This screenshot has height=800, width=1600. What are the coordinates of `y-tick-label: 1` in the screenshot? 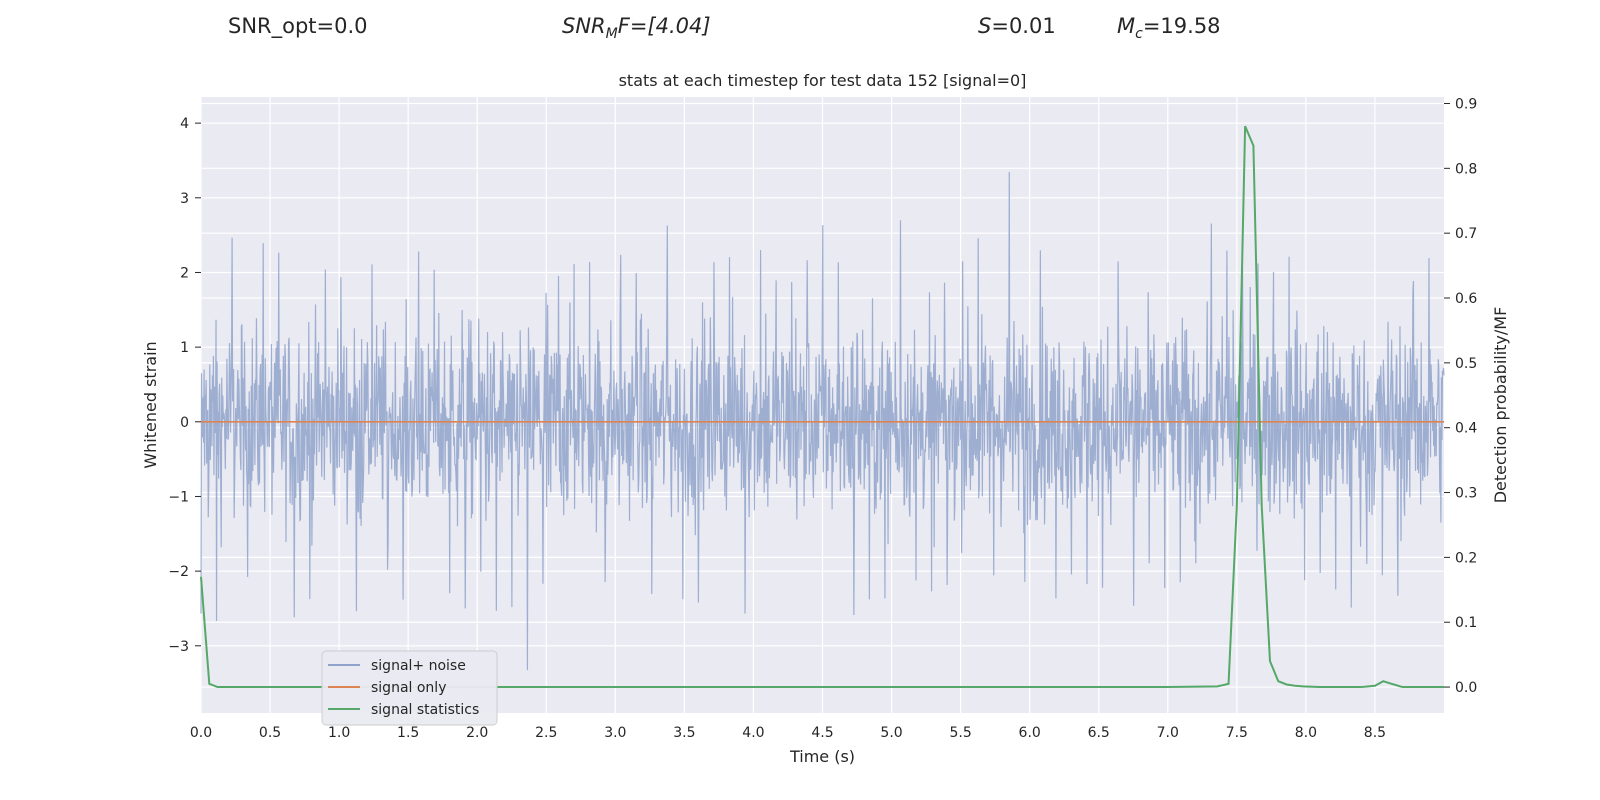 It's located at (184, 348).